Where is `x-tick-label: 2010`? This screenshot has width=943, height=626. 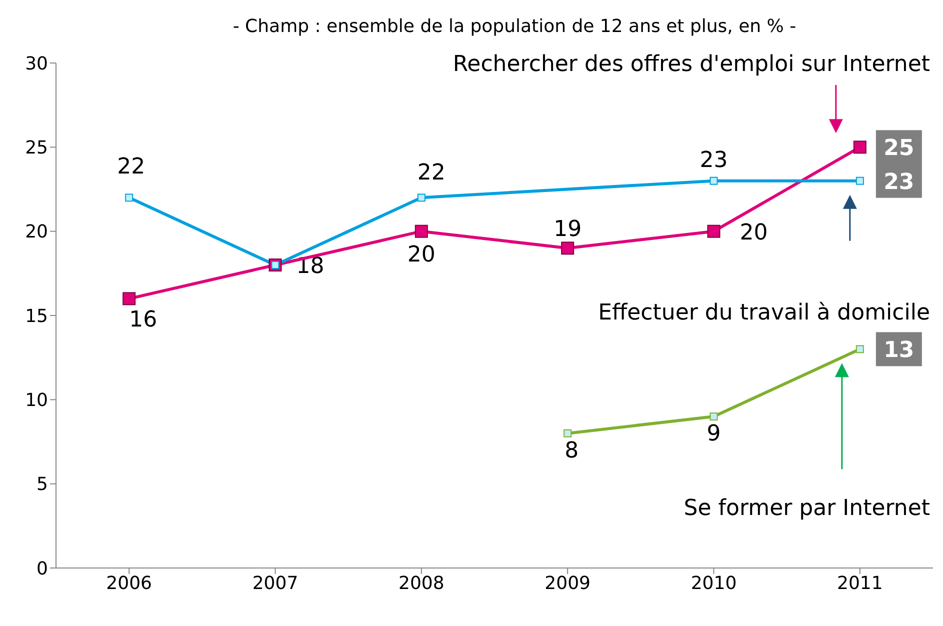
x-tick-label: 2010 is located at coordinates (713, 583).